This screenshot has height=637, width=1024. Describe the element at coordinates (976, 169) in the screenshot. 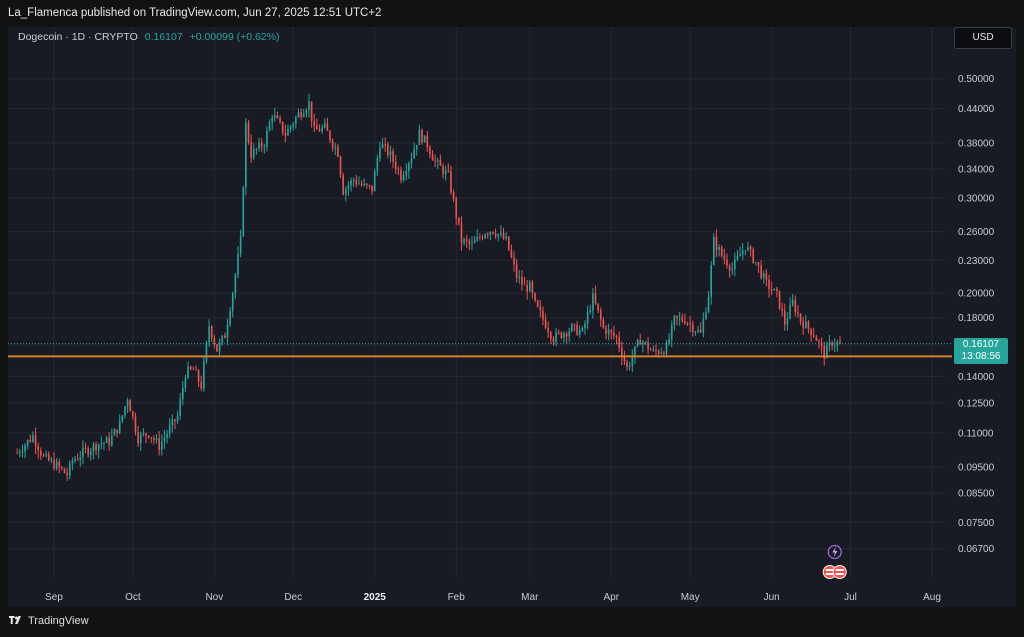

I see `y-tick-label: 0.34000` at that location.